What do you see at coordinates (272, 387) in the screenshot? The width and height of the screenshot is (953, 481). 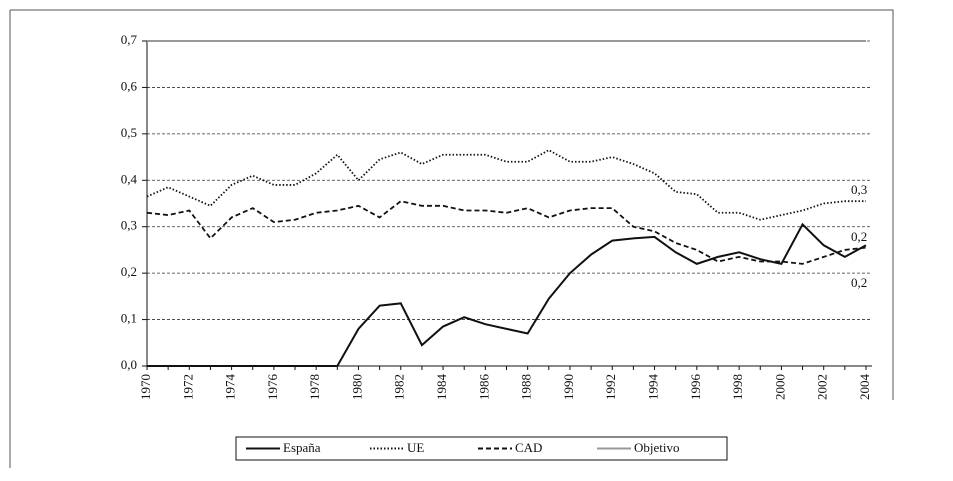 I see `x-tick-label: 1976` at bounding box center [272, 387].